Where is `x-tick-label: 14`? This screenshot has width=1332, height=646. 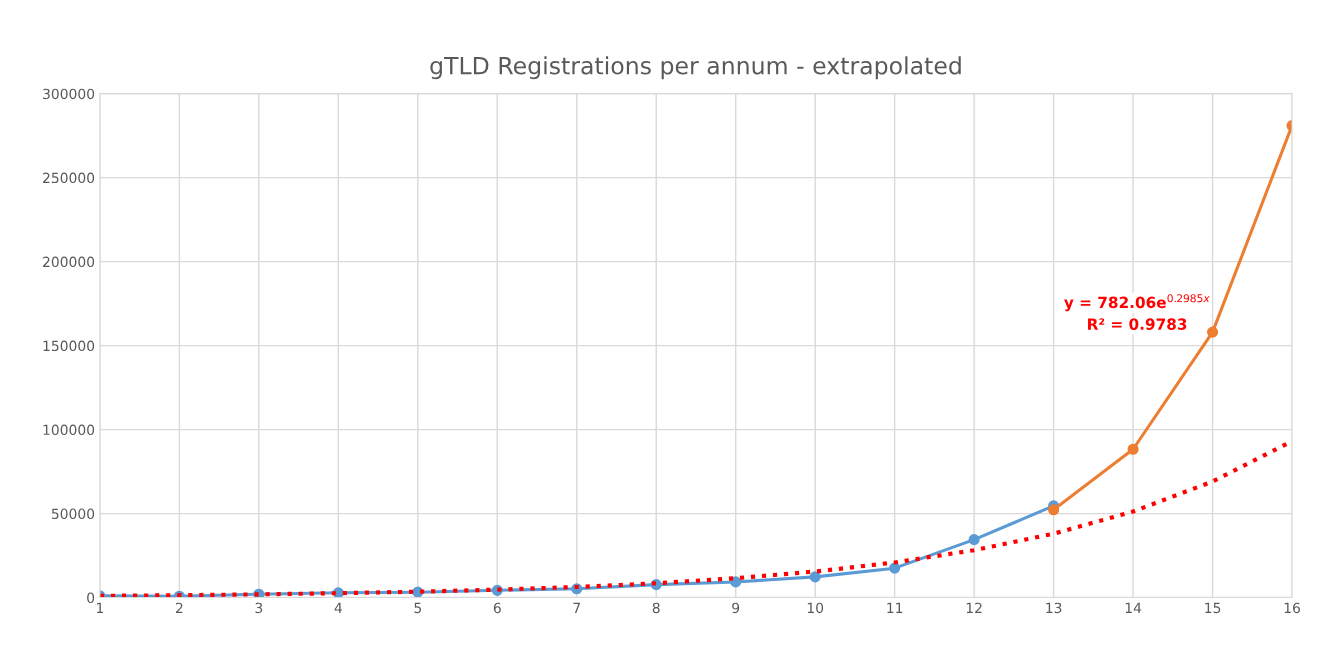
x-tick-label: 14 is located at coordinates (1133, 607).